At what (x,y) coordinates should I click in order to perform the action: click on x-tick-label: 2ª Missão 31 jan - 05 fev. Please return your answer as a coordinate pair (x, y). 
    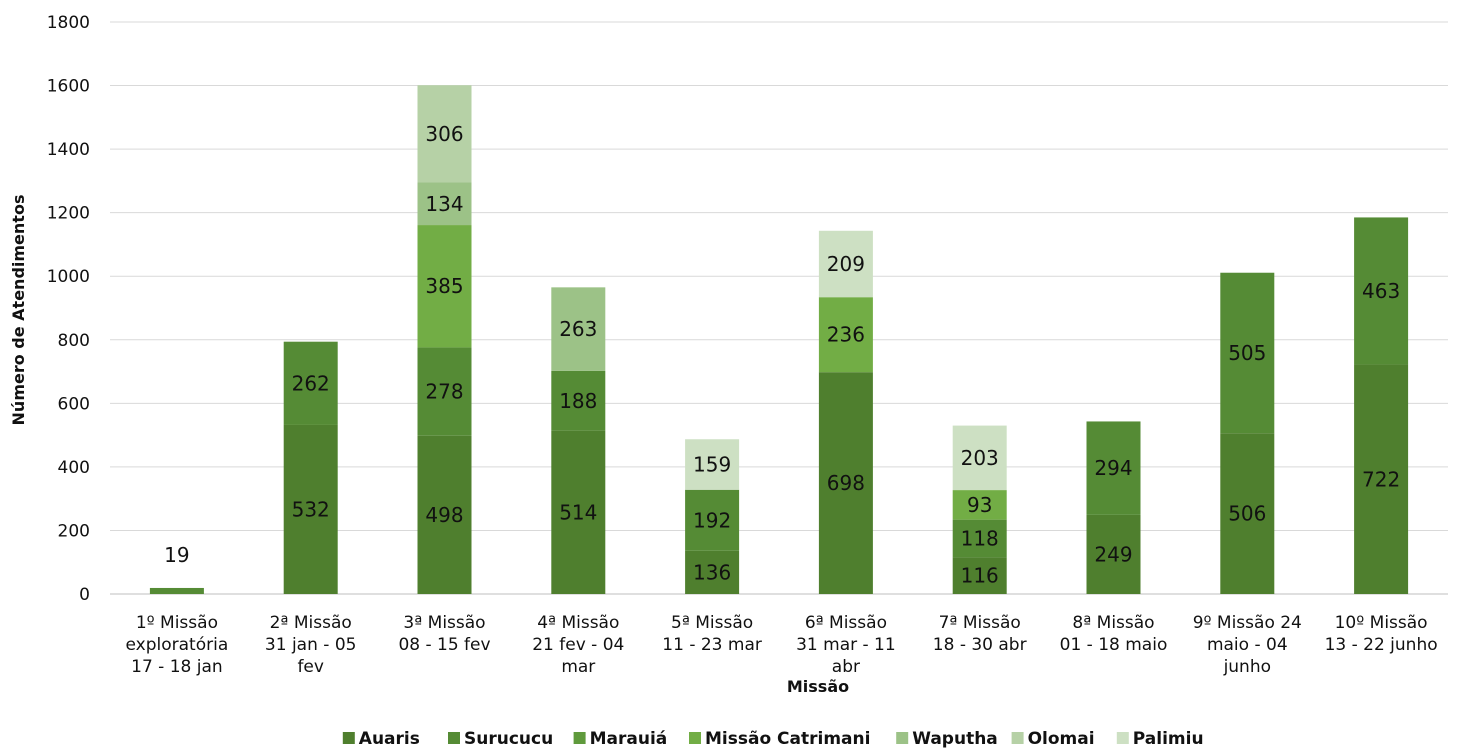
    Looking at the image, I should click on (311, 645).